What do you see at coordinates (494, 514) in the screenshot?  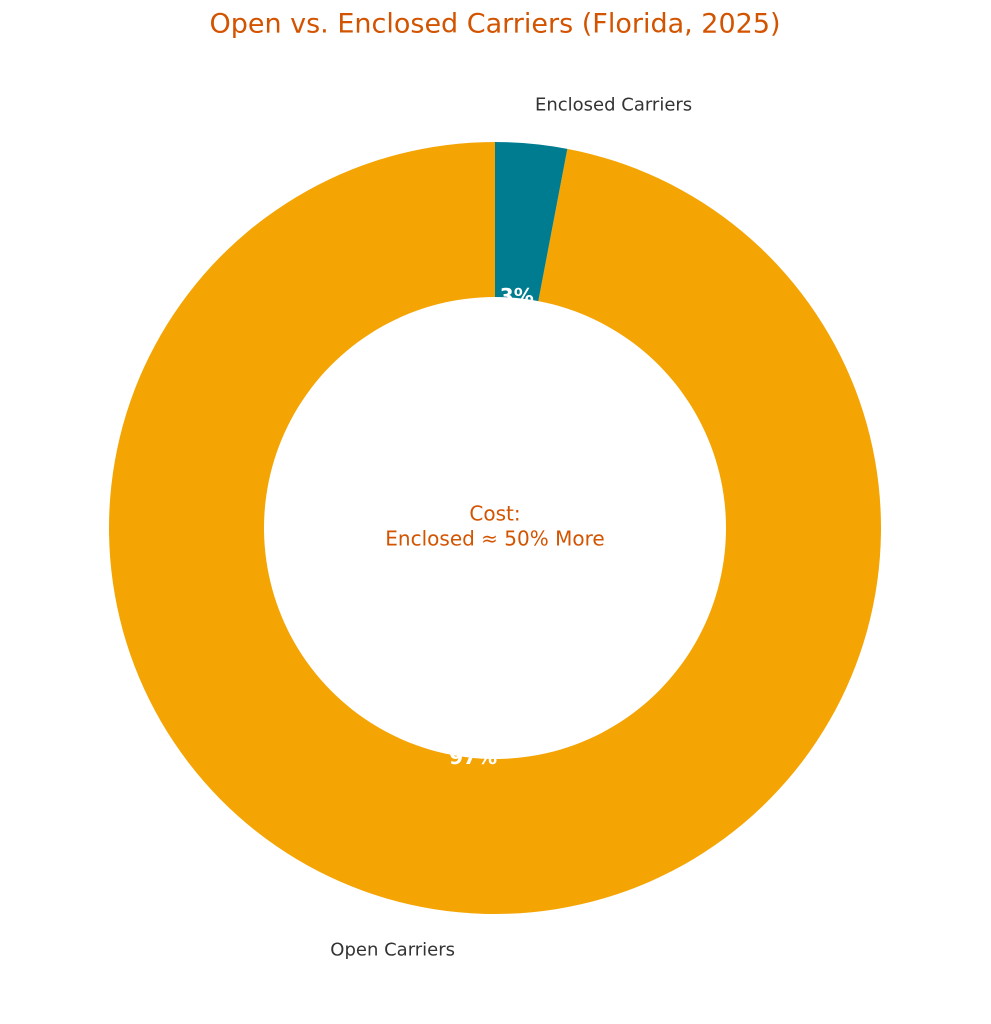 I see `center-annotation: Cost:` at bounding box center [494, 514].